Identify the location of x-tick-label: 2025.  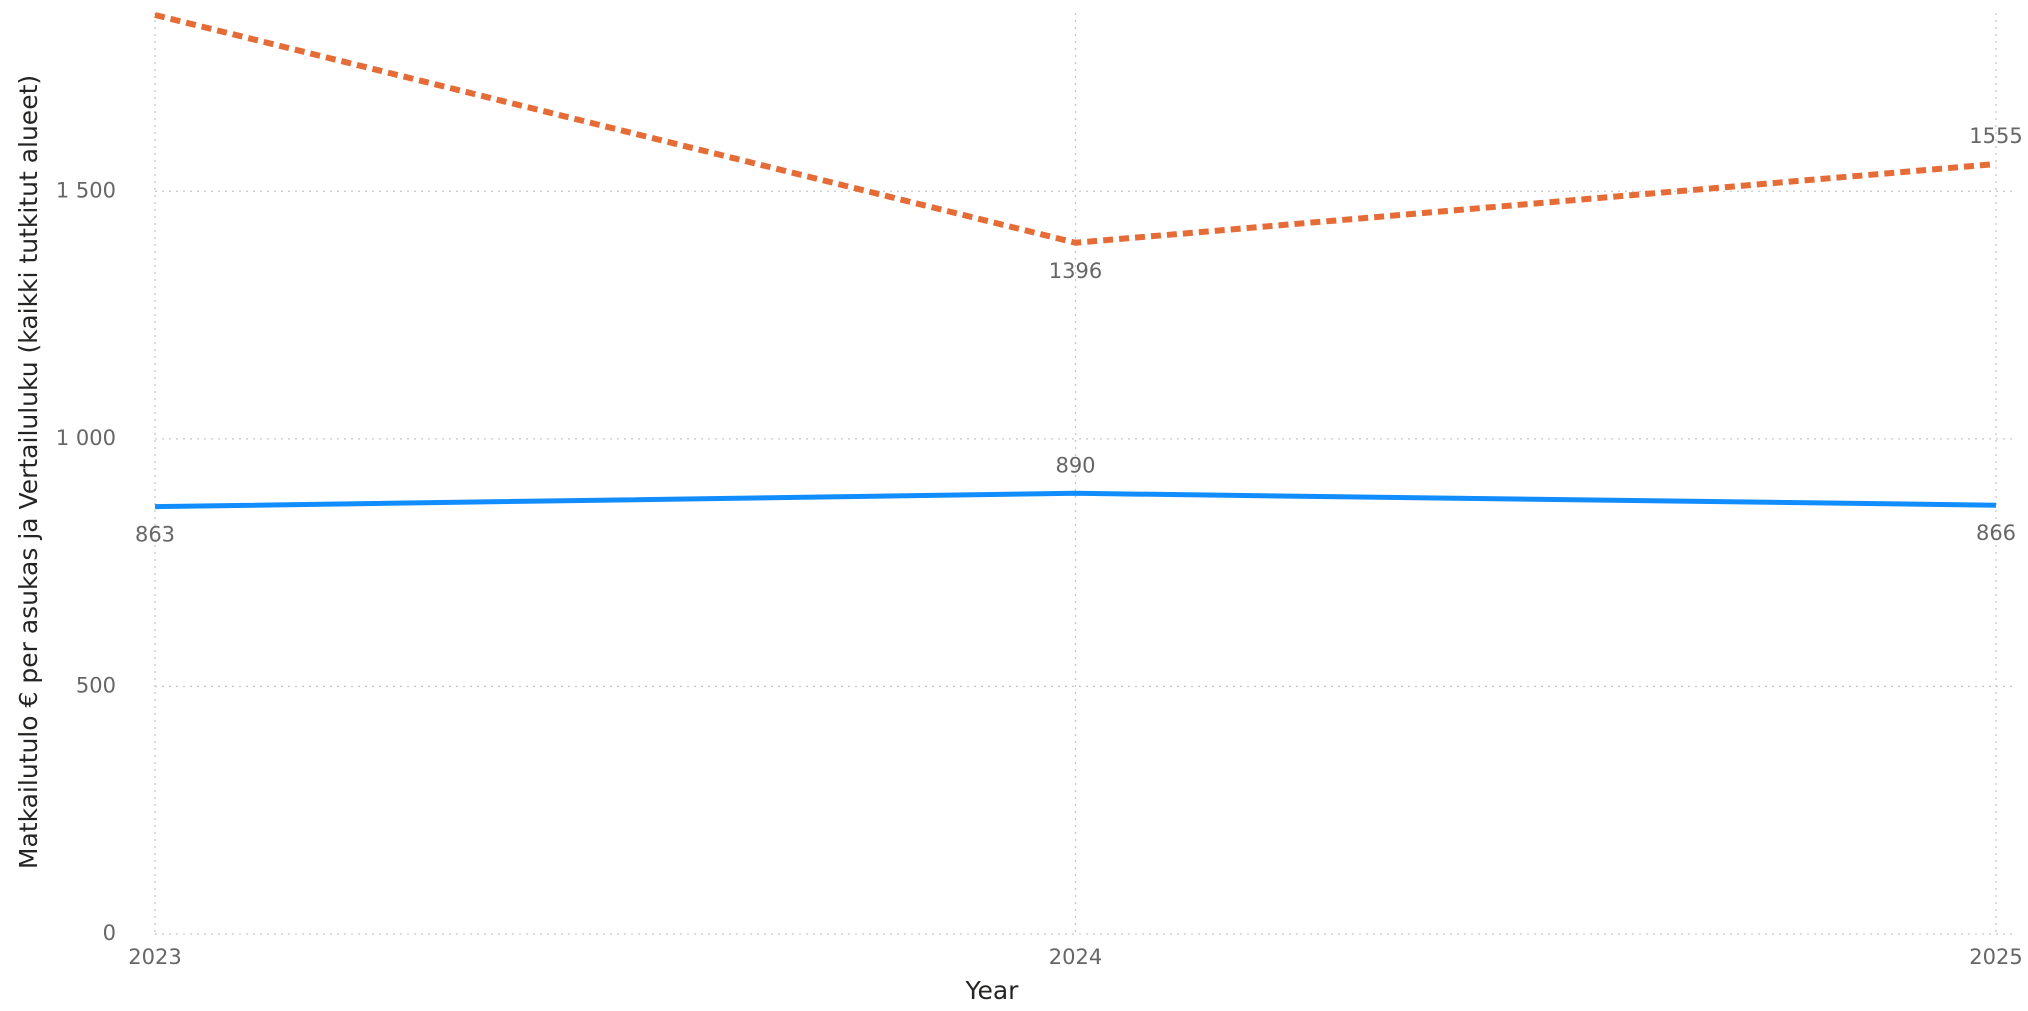
(1995, 957).